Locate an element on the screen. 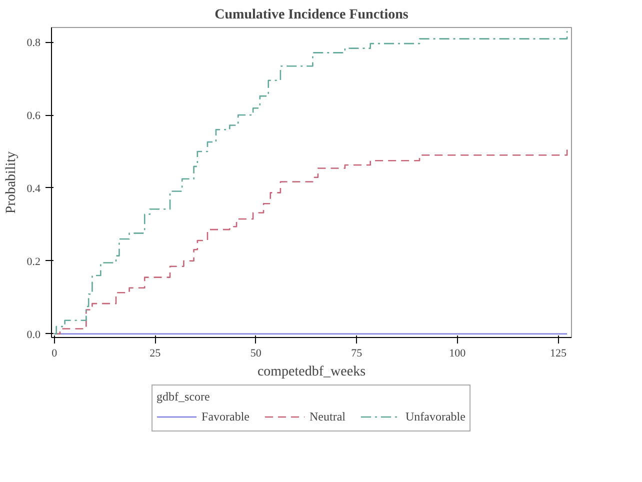 This screenshot has height=482, width=642. y-tick-label: 0.0 is located at coordinates (33, 334).